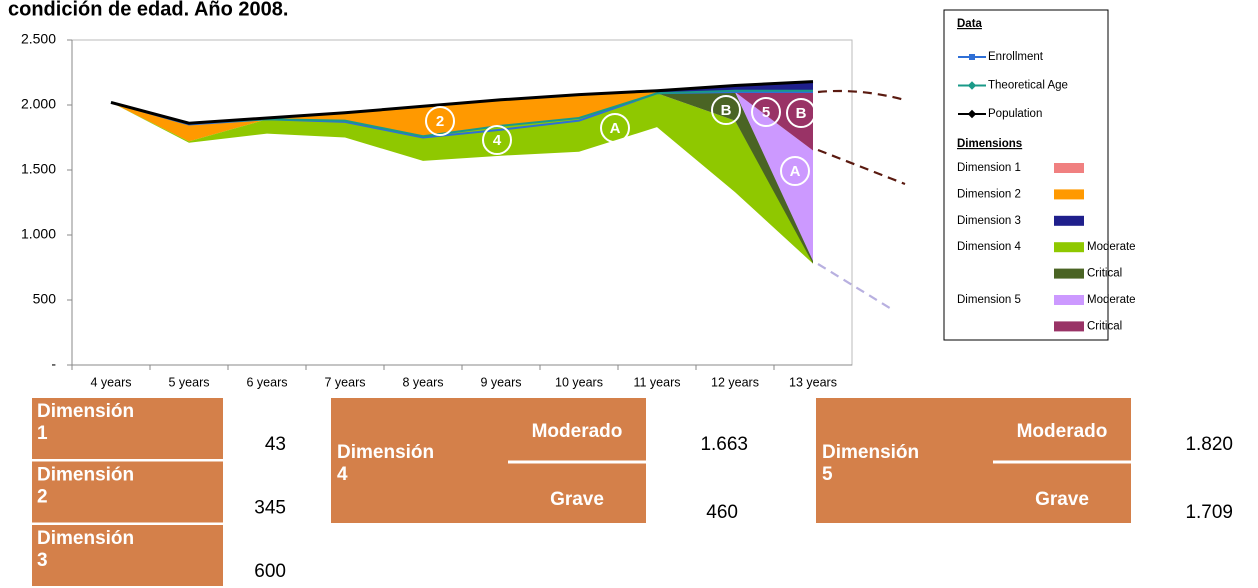  Describe the element at coordinates (861, 200) in the screenshot. I see `projections` at that location.